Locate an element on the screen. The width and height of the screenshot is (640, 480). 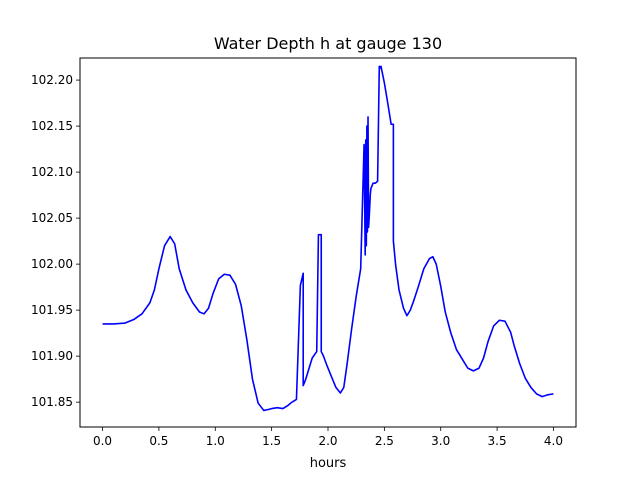
x-axis-ticks: 0.0 0.5 1.0 1.5 2.0 2.5 3.0 3.5 4.0 is located at coordinates (328, 437).